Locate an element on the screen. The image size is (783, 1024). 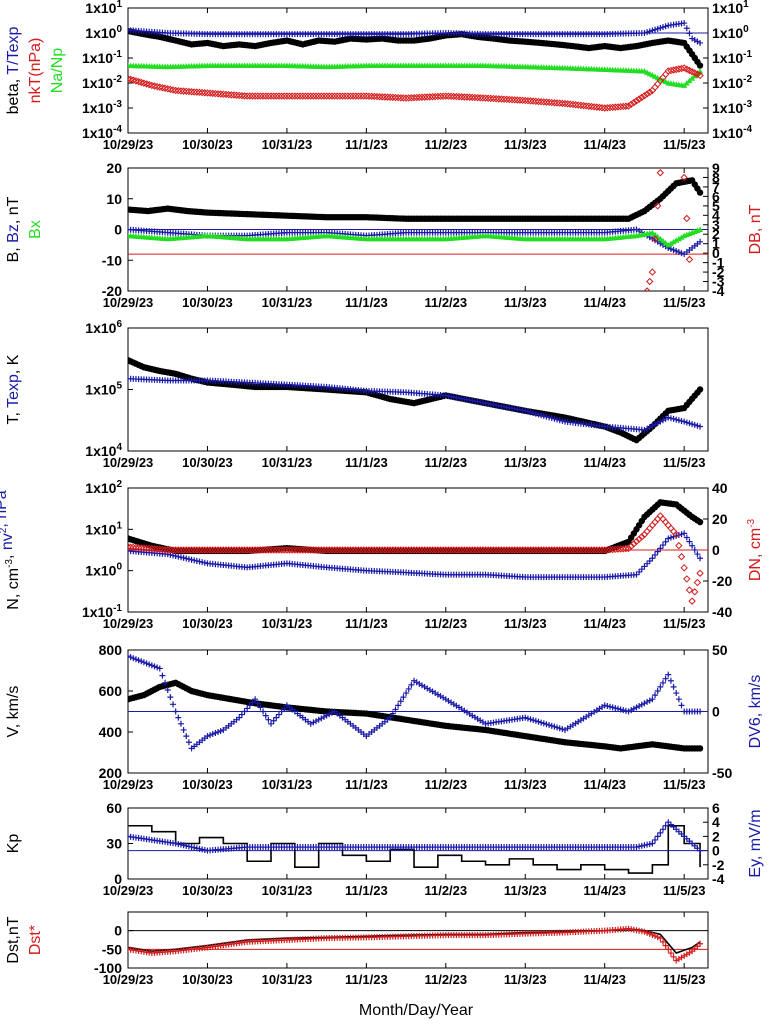
y-tick-label: 400 is located at coordinates (111, 732).